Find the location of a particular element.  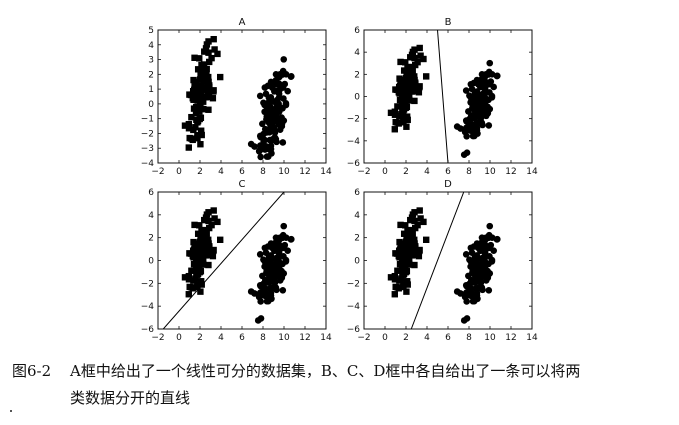

y-tick-label: −2 is located at coordinates (353, 284).